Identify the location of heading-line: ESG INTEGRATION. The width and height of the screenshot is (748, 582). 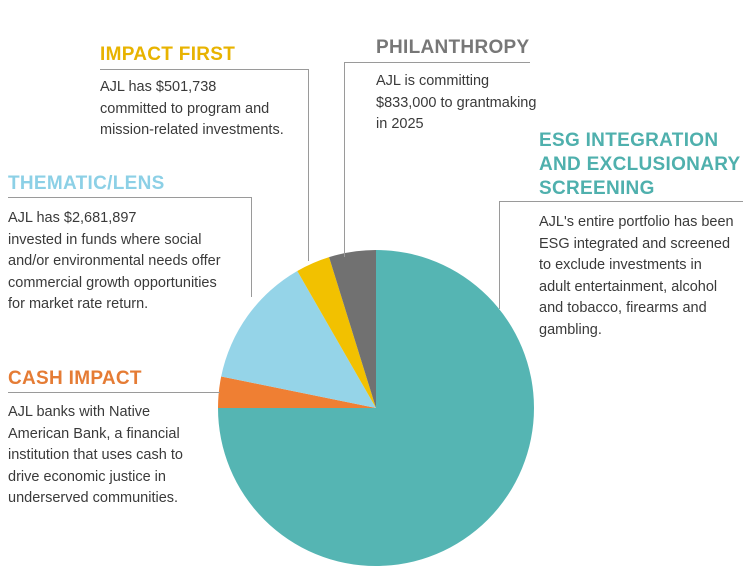
(629, 140).